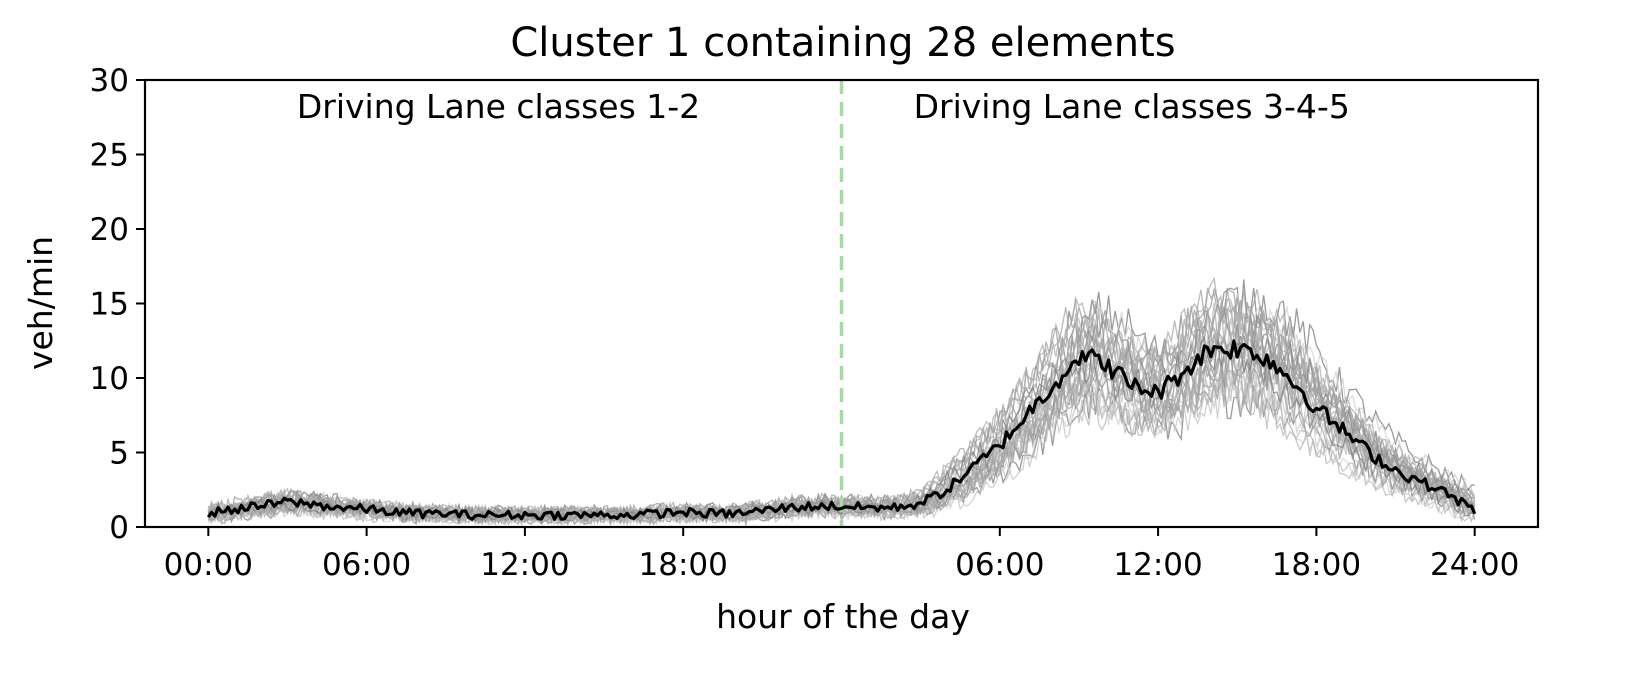 The height and width of the screenshot is (695, 1646). What do you see at coordinates (109, 305) in the screenshot?
I see `y-tick-label: 15` at bounding box center [109, 305].